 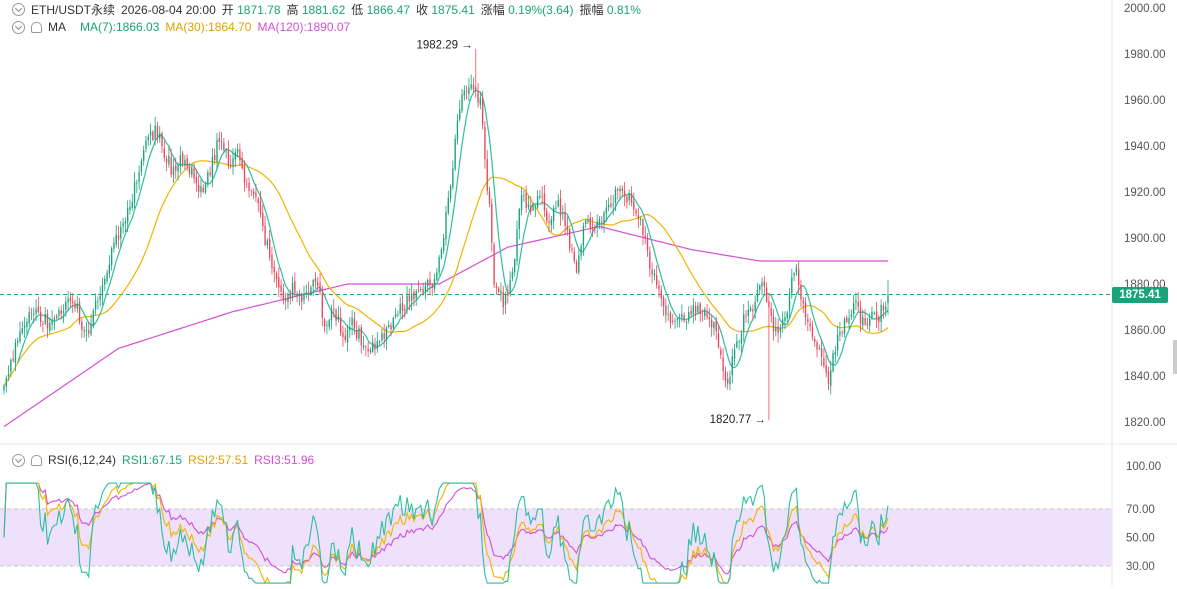 What do you see at coordinates (1175, 357) in the screenshot?
I see `scroll-handle` at bounding box center [1175, 357].